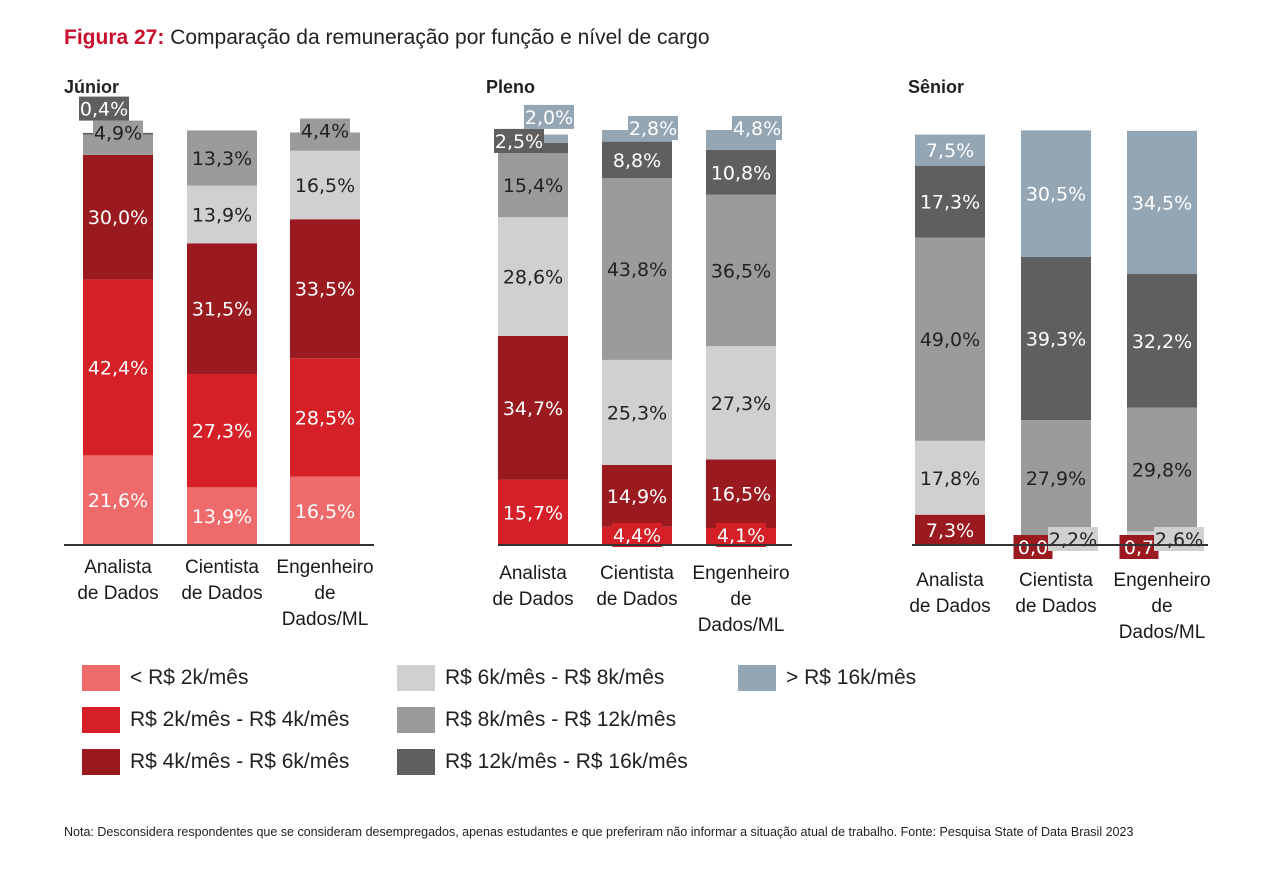 This screenshot has width=1274, height=874. What do you see at coordinates (1179, 540) in the screenshot?
I see `data-label: 2,6%` at bounding box center [1179, 540].